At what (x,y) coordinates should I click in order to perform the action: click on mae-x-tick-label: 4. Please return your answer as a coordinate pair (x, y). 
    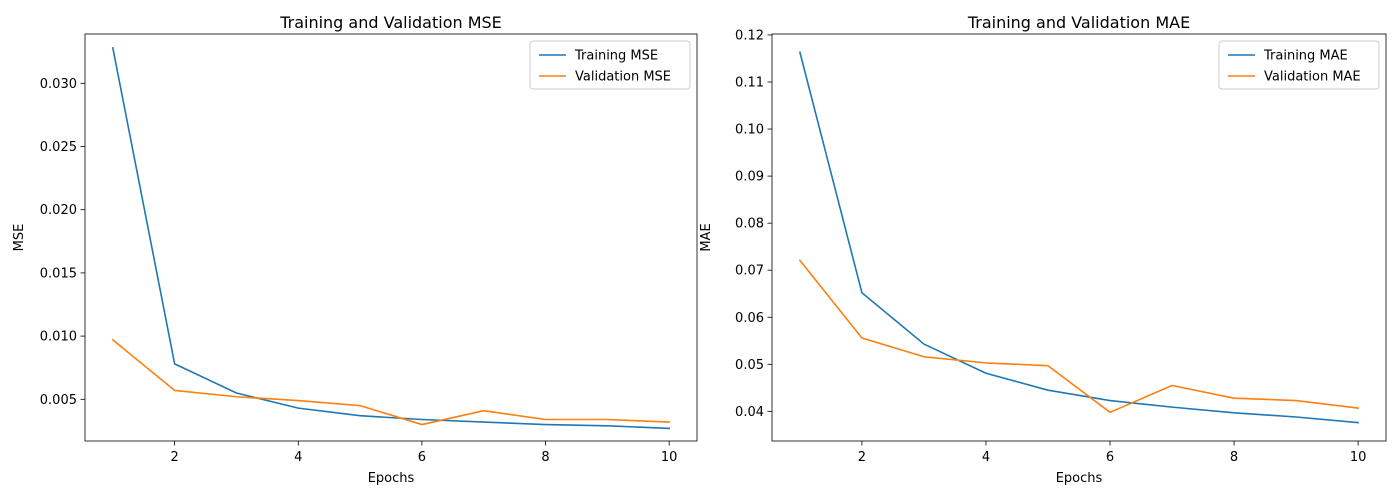
    Looking at the image, I should click on (986, 457).